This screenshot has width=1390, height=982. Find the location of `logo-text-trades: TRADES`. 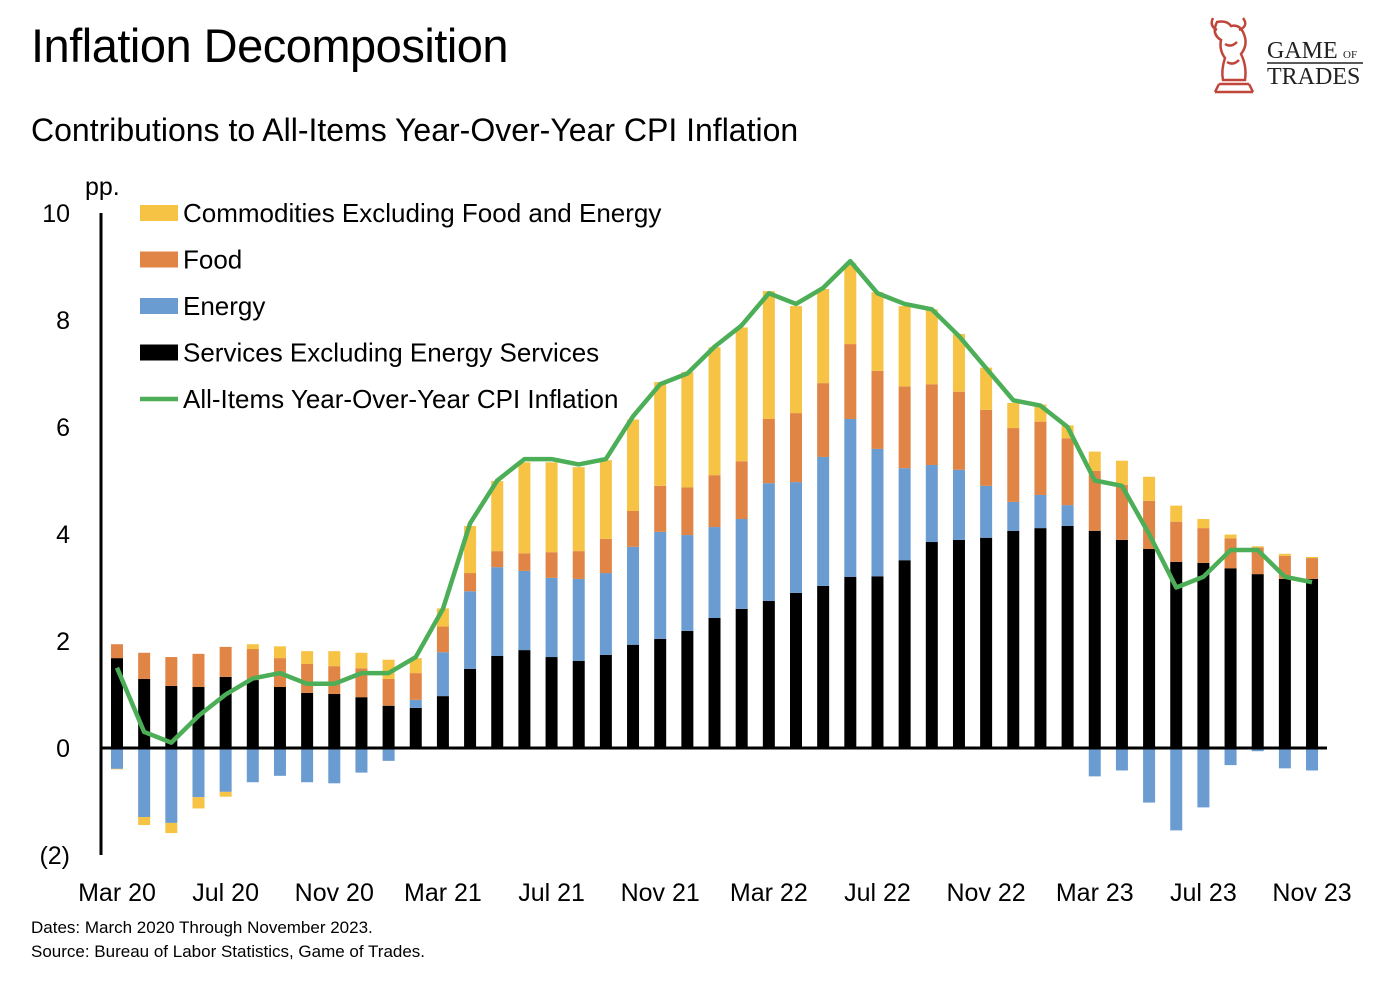

logo-text-trades: TRADES is located at coordinates (1313, 77).